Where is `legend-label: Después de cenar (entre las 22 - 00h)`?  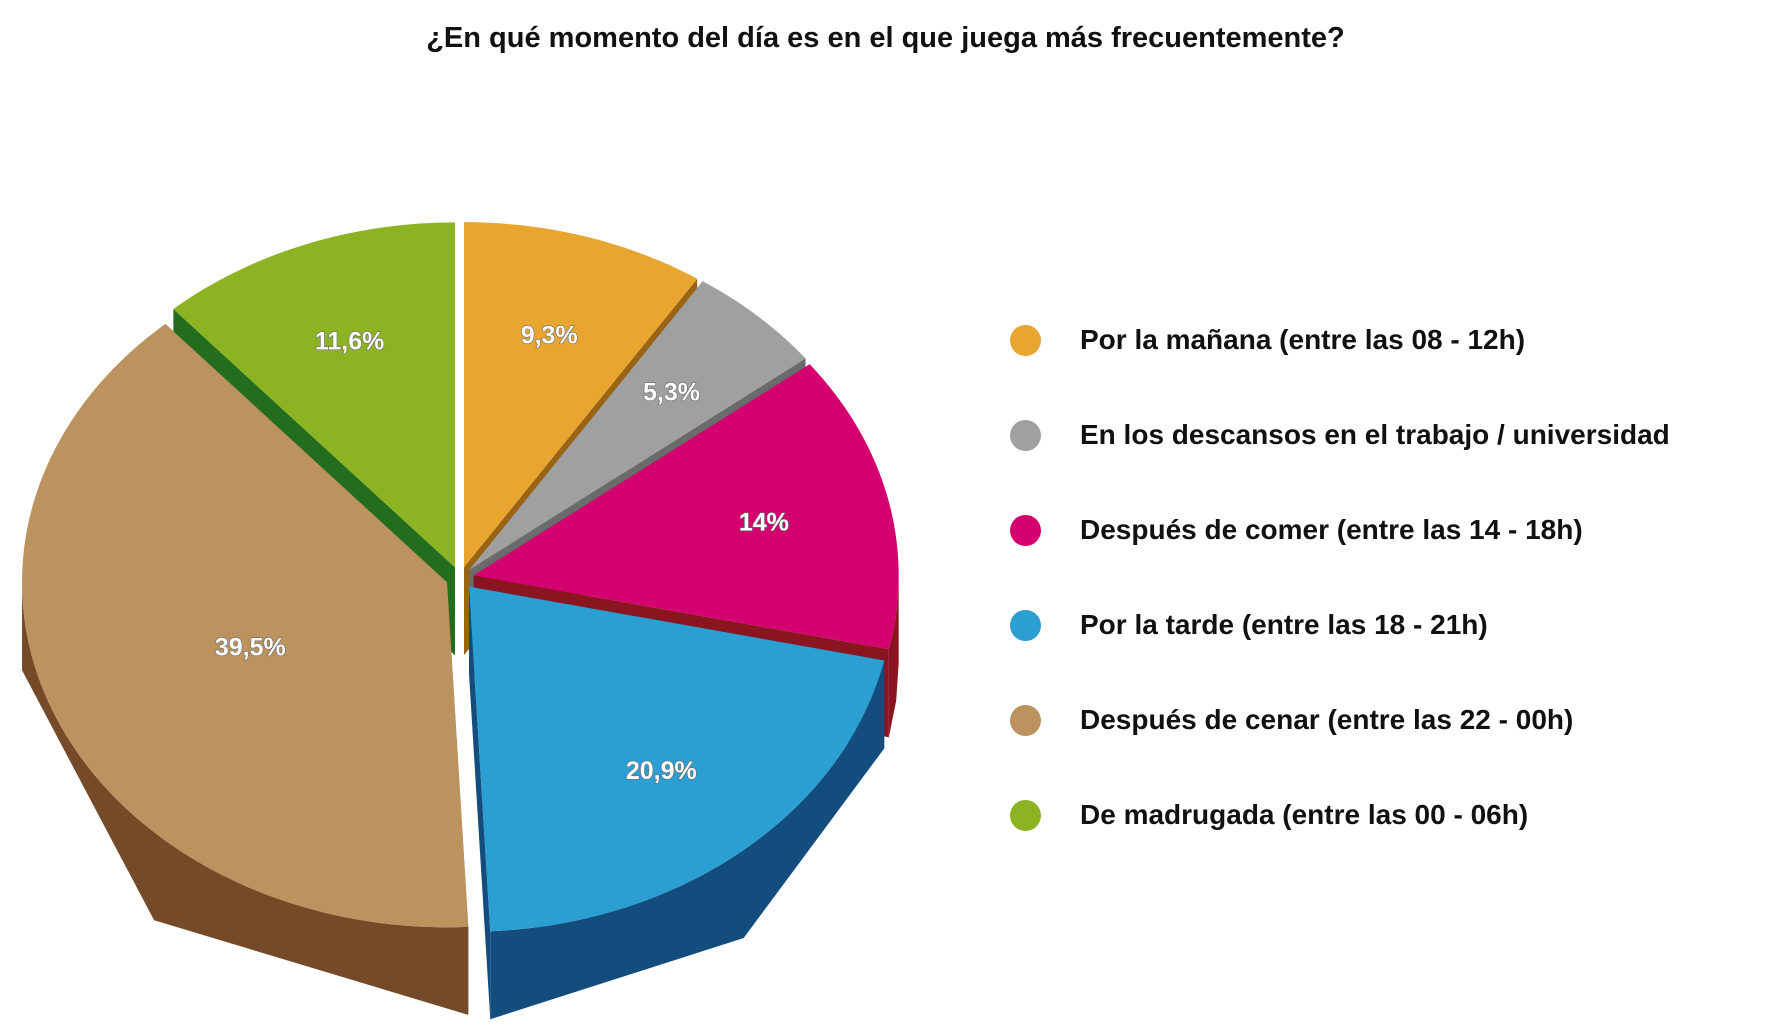
legend-label: Después de cenar (entre las 22 - 00h) is located at coordinates (1327, 719).